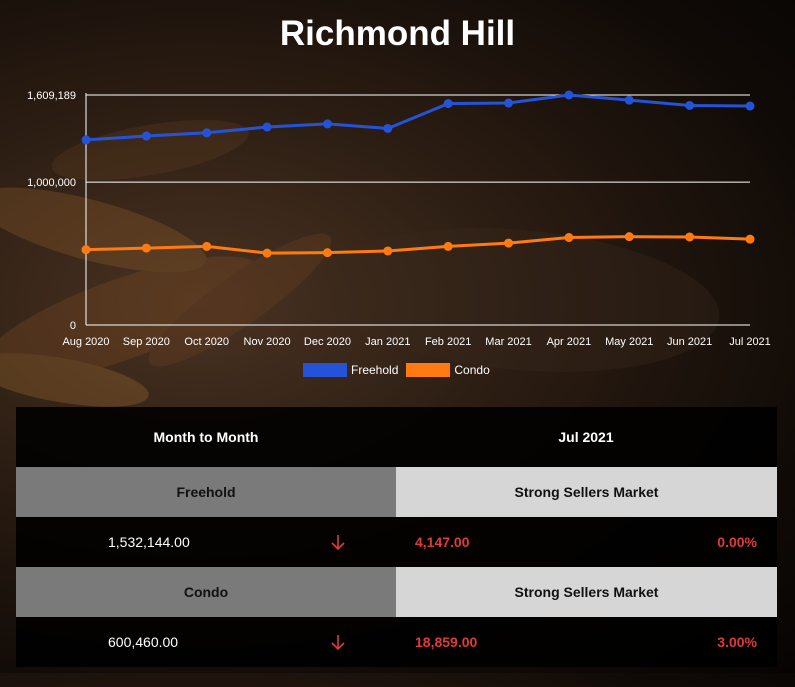 This screenshot has height=687, width=795. Describe the element at coordinates (428, 370) in the screenshot. I see `legend-swatch-condo` at that location.